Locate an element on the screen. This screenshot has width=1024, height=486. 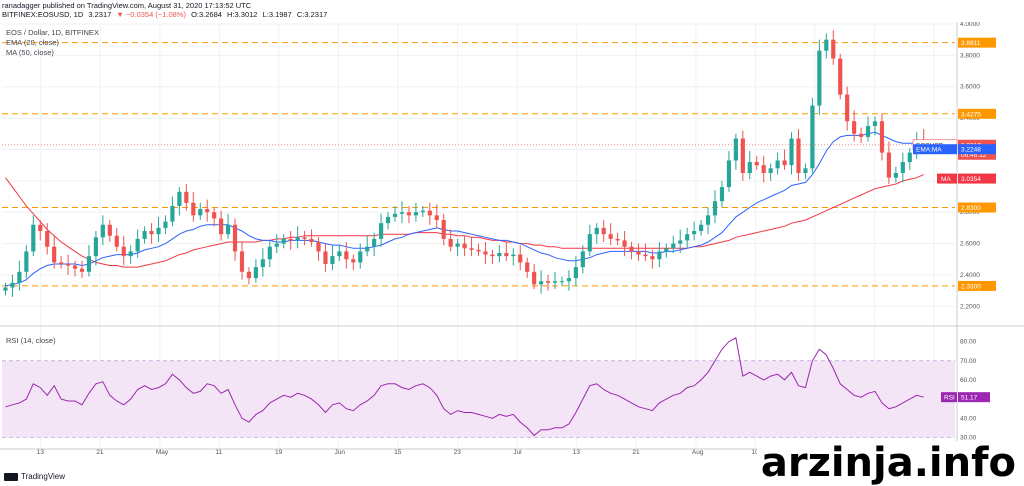
level-price-label: 2.8300 is located at coordinates (971, 208).